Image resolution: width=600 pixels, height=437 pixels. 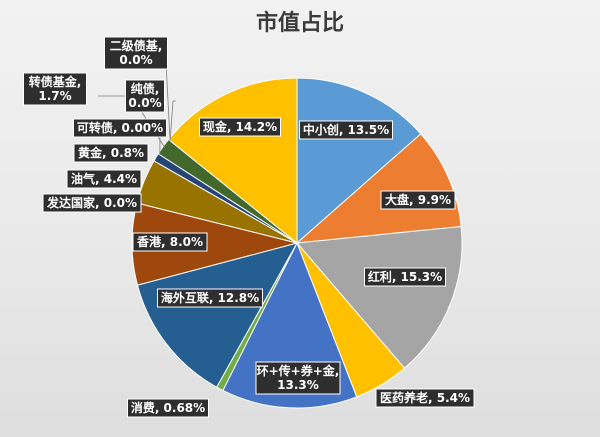 I want to click on data-label-text: 二级债基,, so click(x=136, y=45).